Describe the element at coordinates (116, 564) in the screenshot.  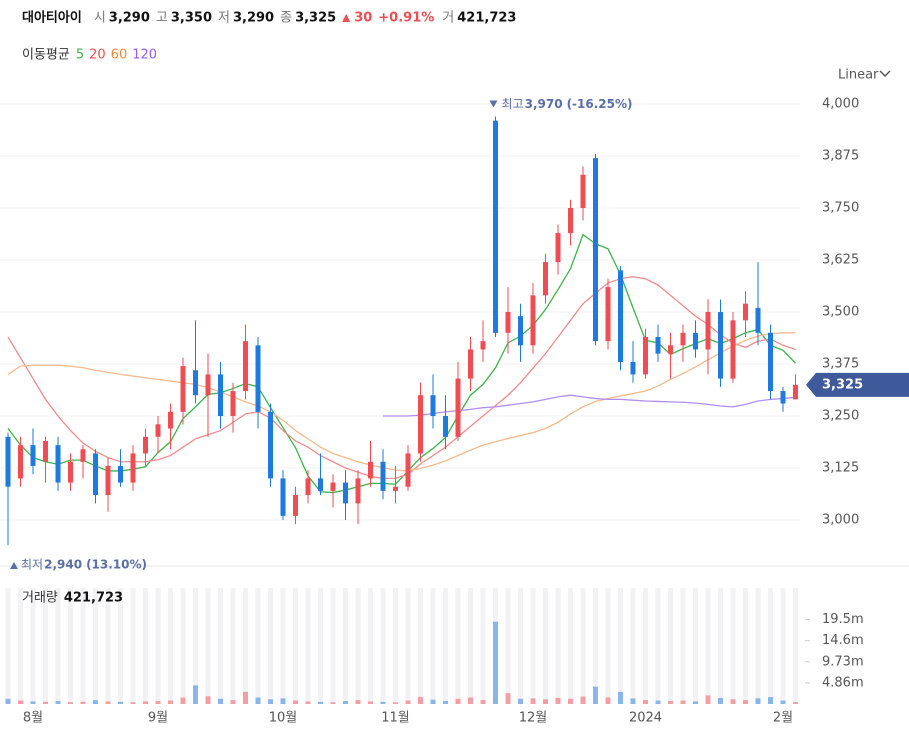
I see `low-pct: (13.10%)` at that location.